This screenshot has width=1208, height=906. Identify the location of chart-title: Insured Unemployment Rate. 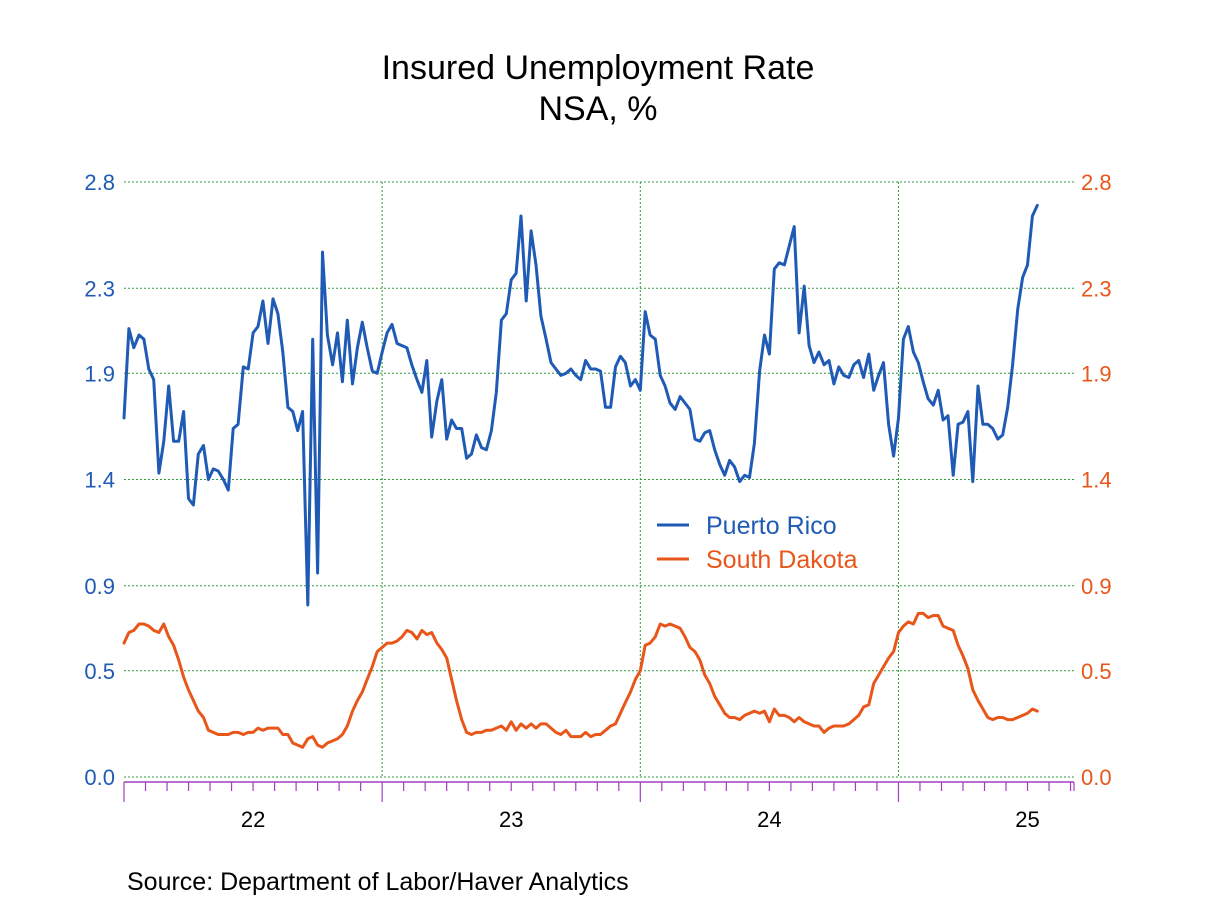
(598, 68).